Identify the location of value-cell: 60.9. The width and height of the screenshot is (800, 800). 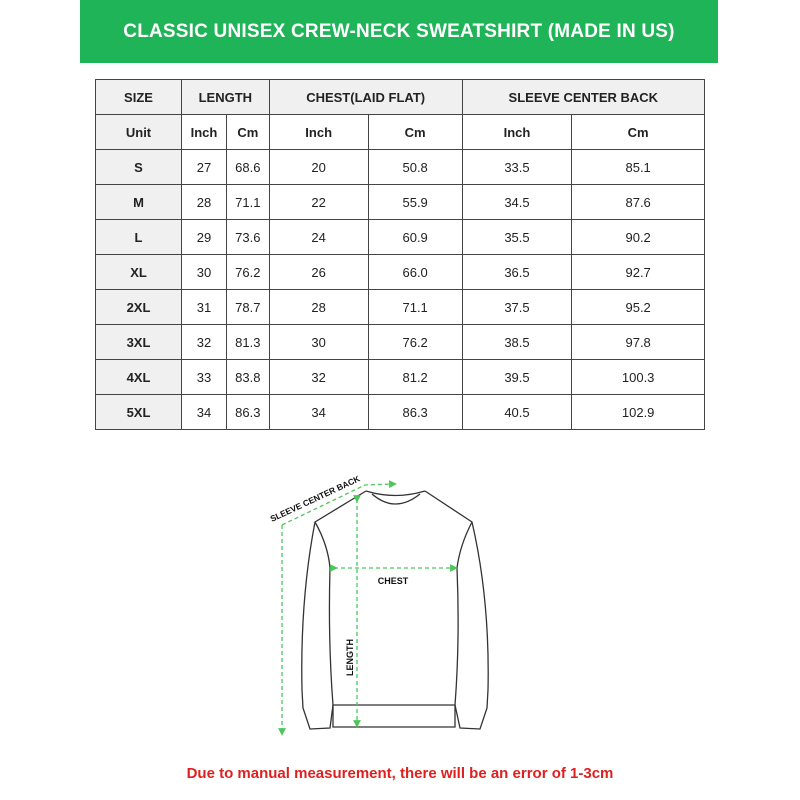
(415, 237).